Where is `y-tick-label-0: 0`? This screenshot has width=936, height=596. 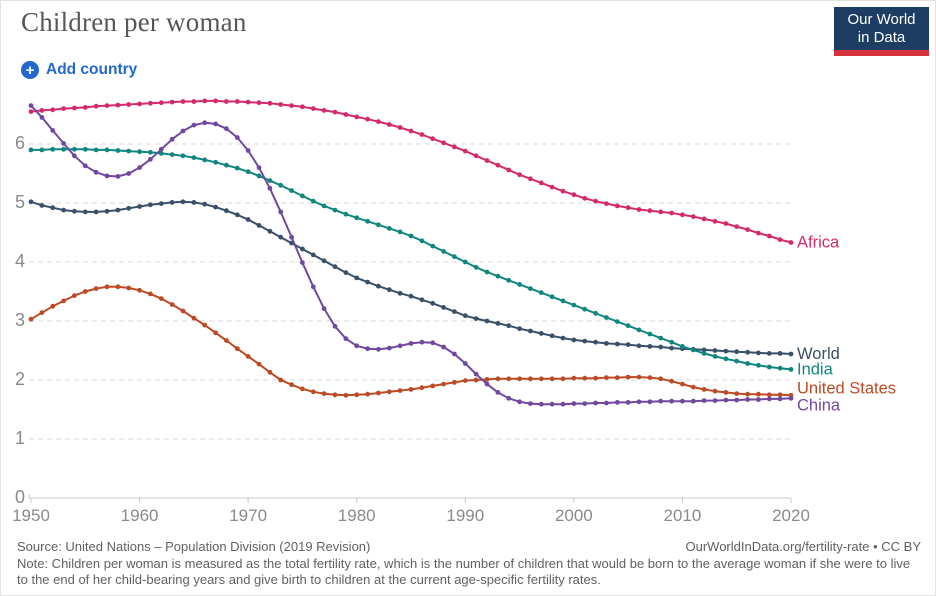 y-tick-label-0: 0 is located at coordinates (20, 497).